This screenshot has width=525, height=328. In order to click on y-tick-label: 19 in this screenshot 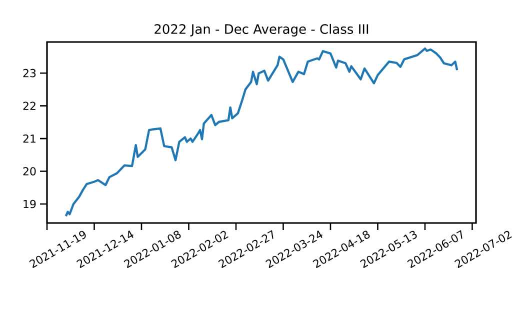, I will do `click(30, 204)`.